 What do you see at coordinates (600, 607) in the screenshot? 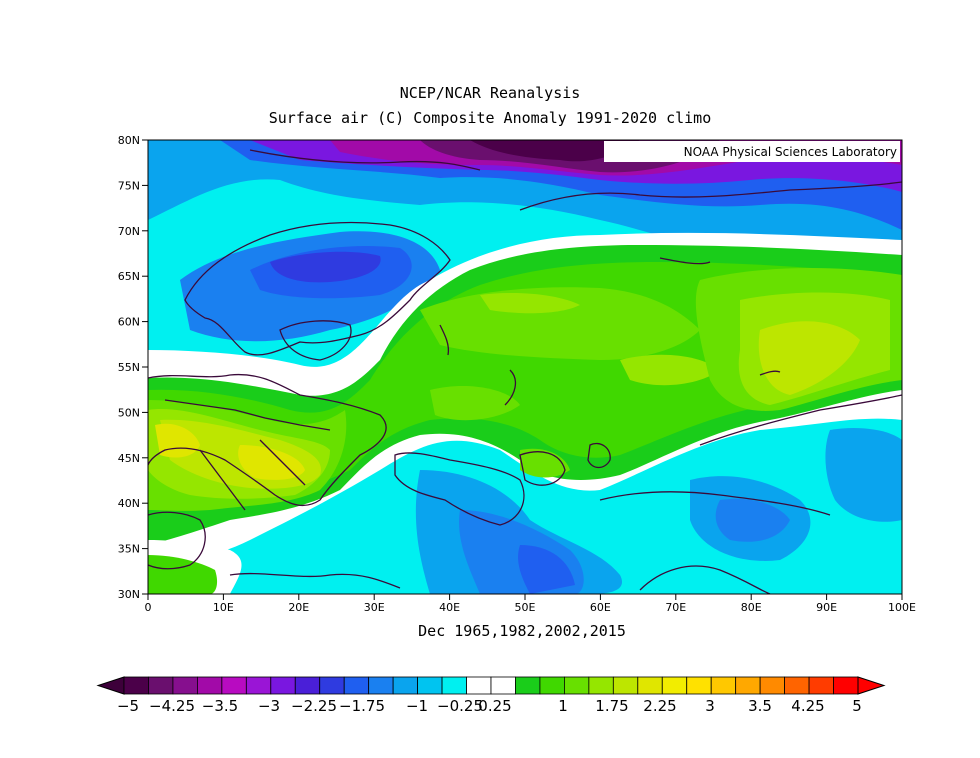
I see `lon-tick-label: 60E` at bounding box center [600, 607].